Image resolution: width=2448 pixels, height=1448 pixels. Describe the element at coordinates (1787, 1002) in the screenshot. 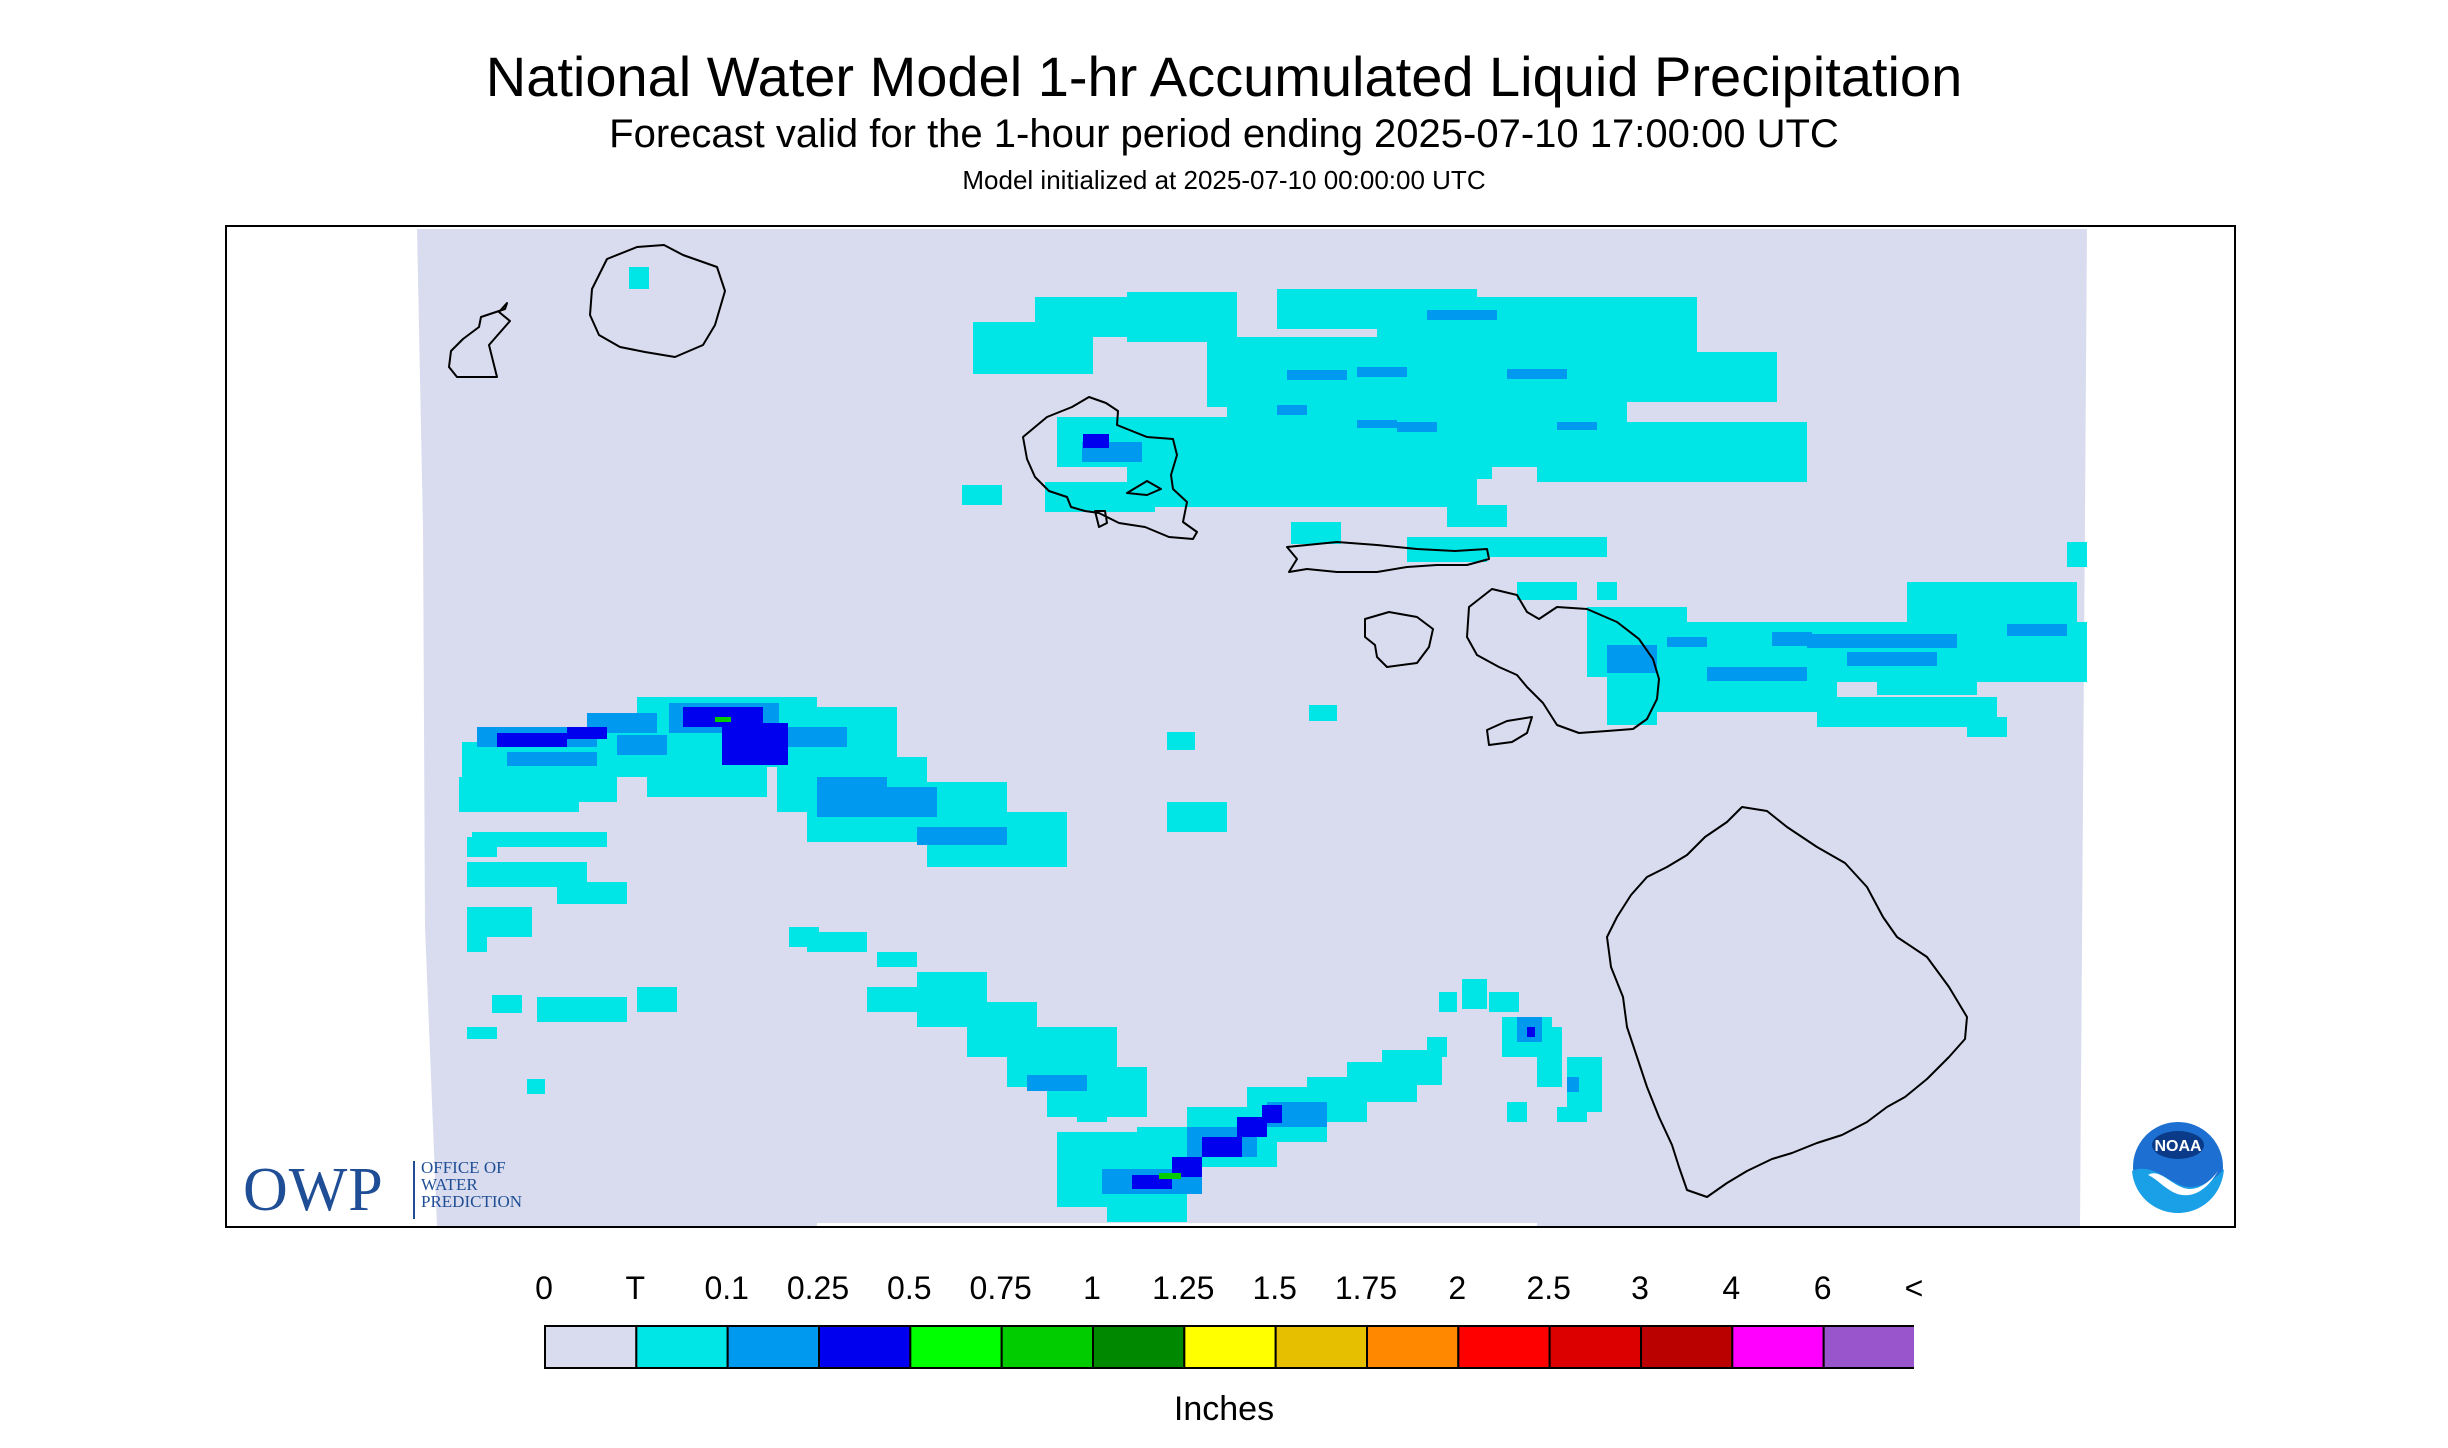

I see `coast-hawaii` at that location.